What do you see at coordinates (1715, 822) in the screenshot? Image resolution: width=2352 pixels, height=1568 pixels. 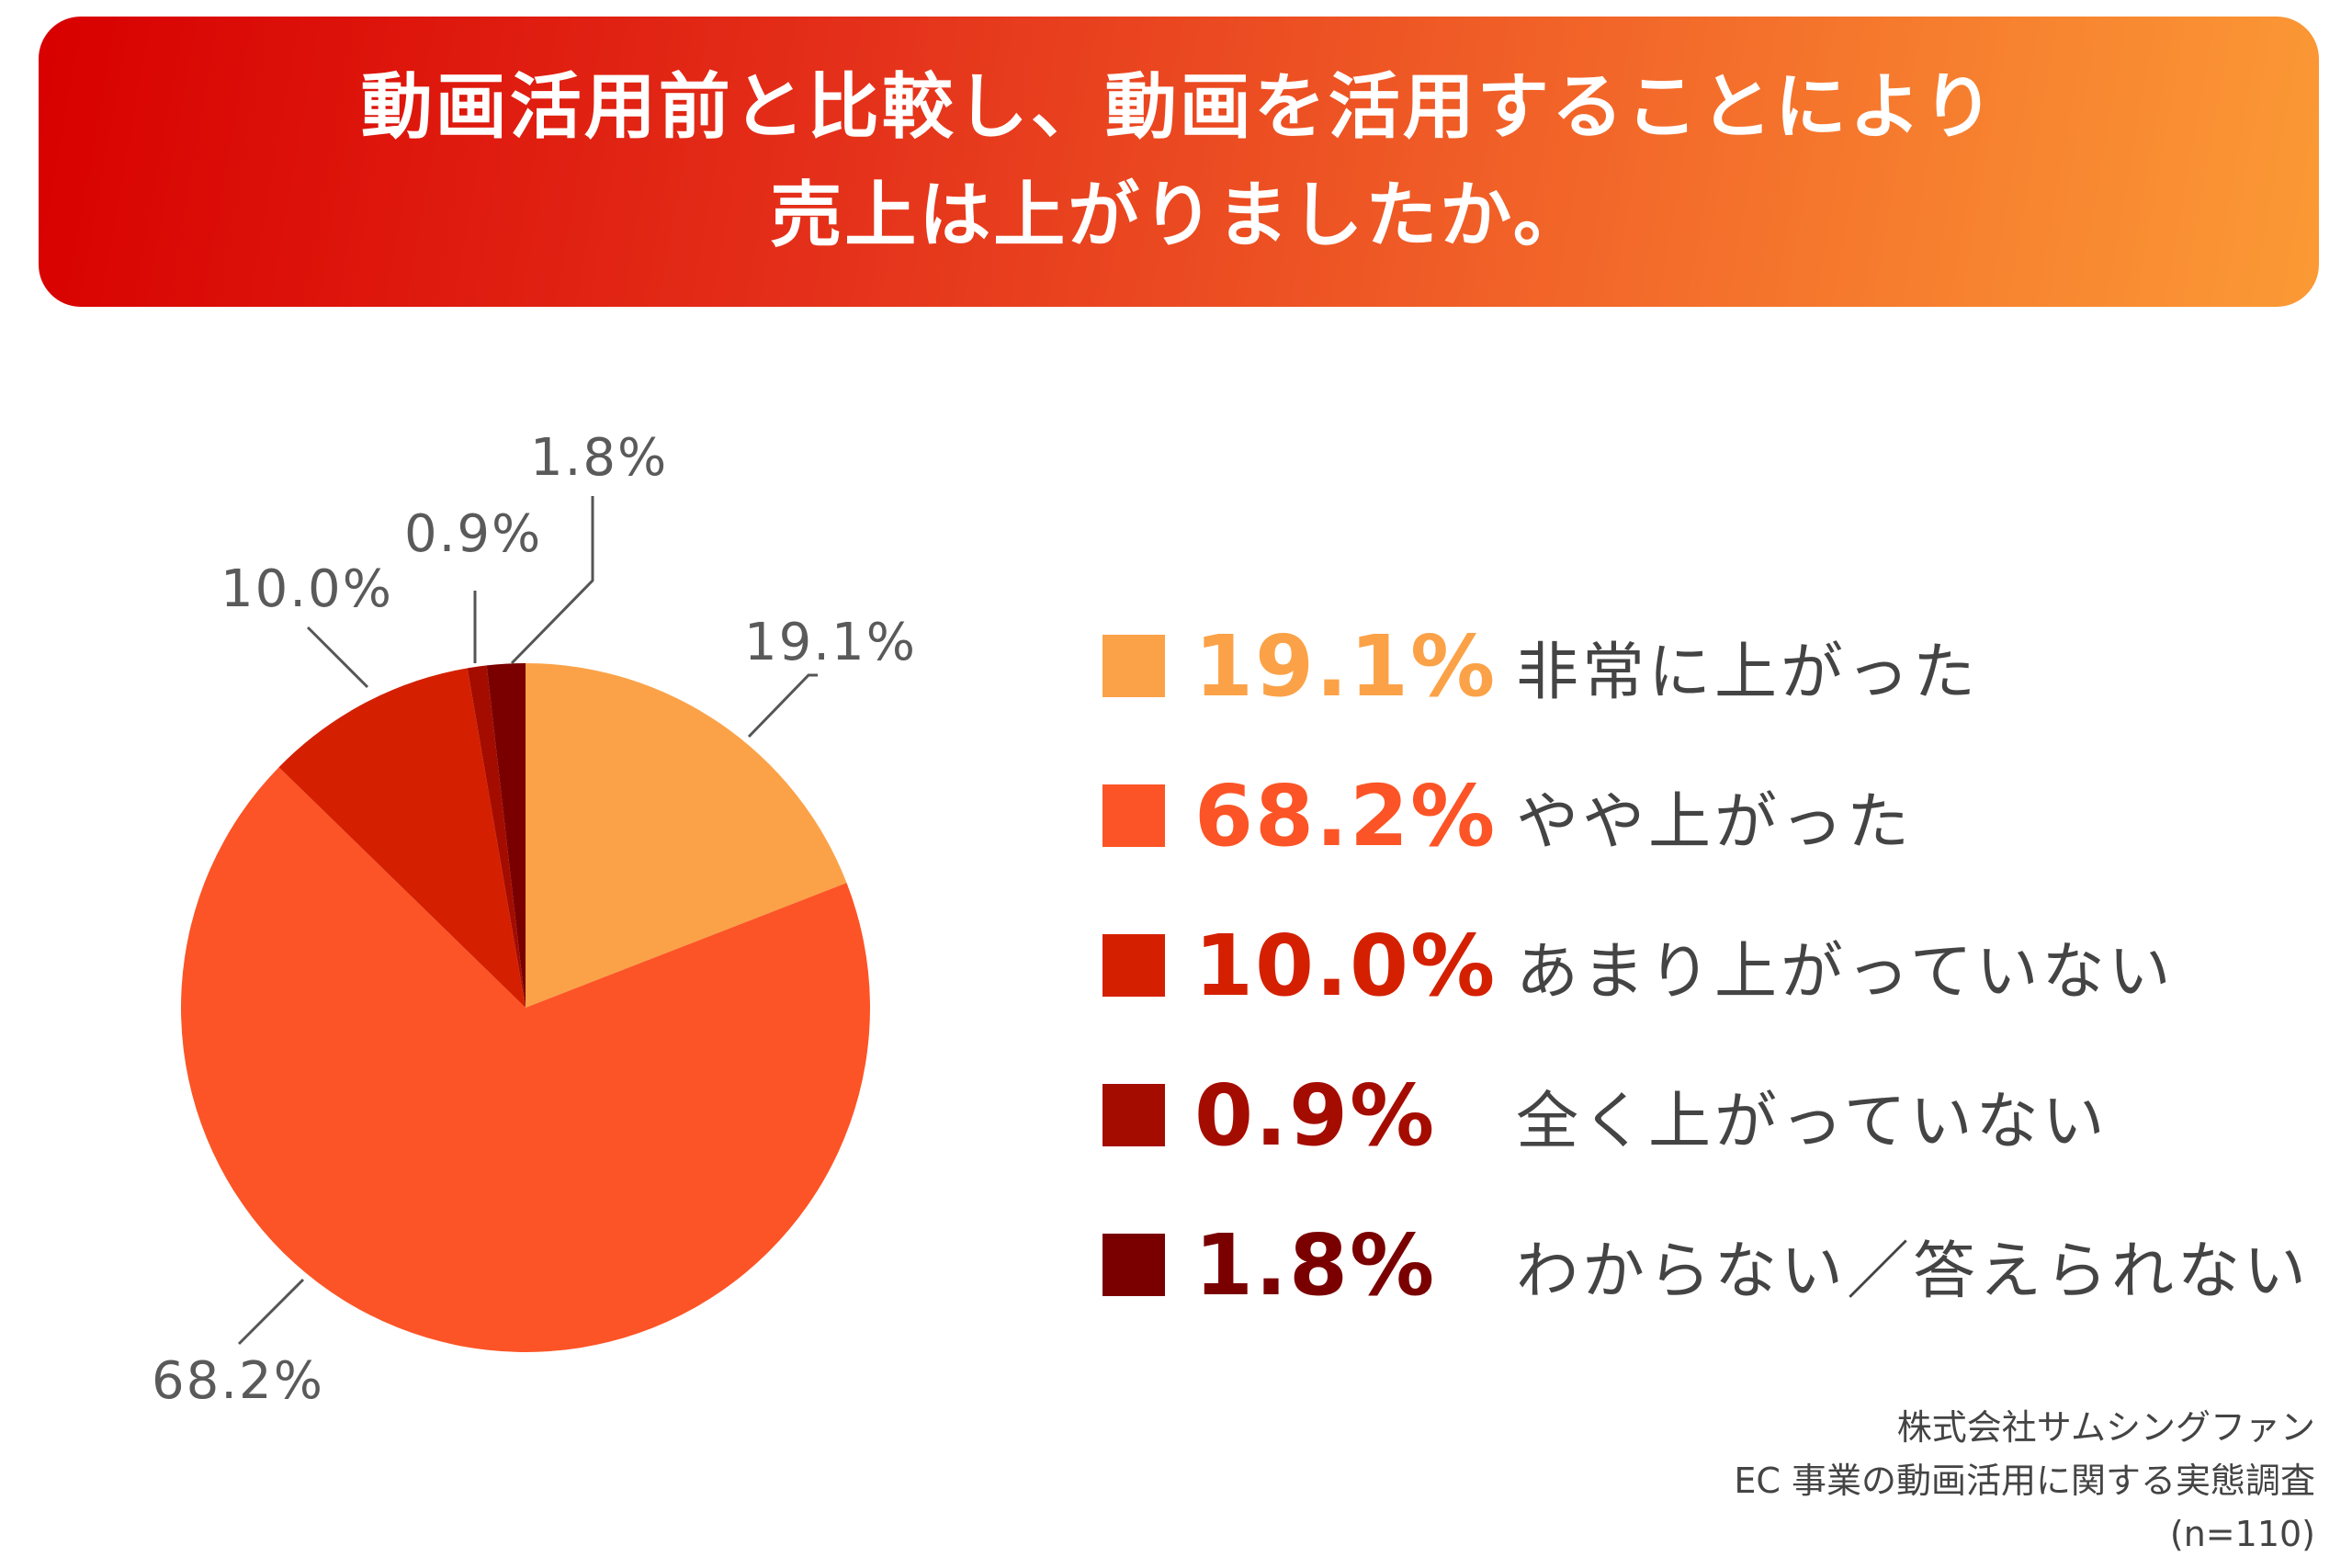 I see `legend-label: やや上がった` at bounding box center [1715, 822].